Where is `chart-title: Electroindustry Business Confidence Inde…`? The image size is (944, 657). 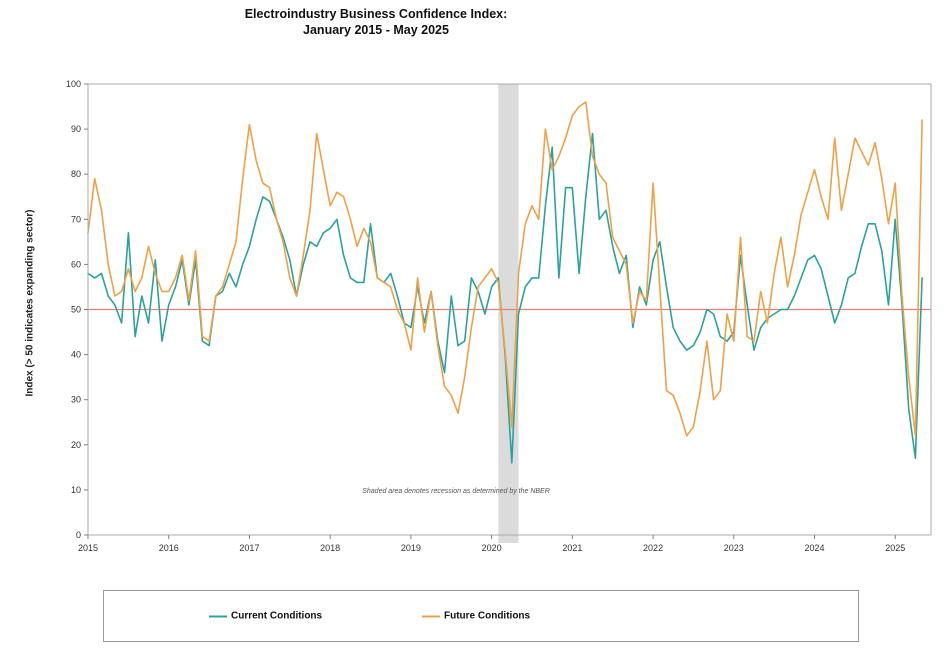
chart-title: Electroindustry Business Confidence Inde… is located at coordinates (376, 22).